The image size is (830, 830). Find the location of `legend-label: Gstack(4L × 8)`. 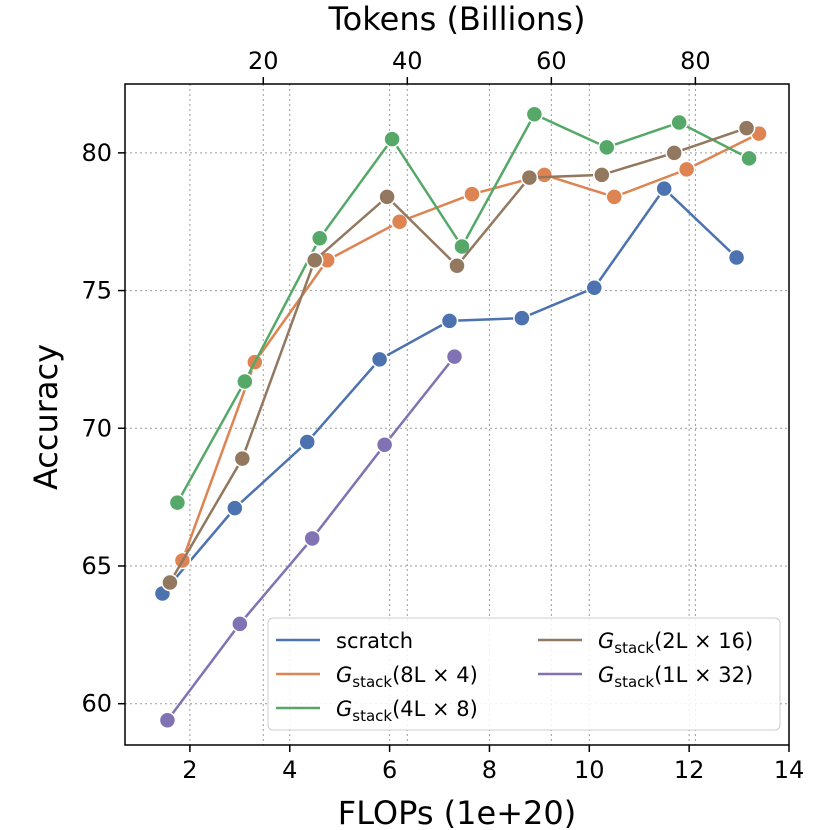

legend-label: Gstack(4L × 8) is located at coordinates (407, 711).